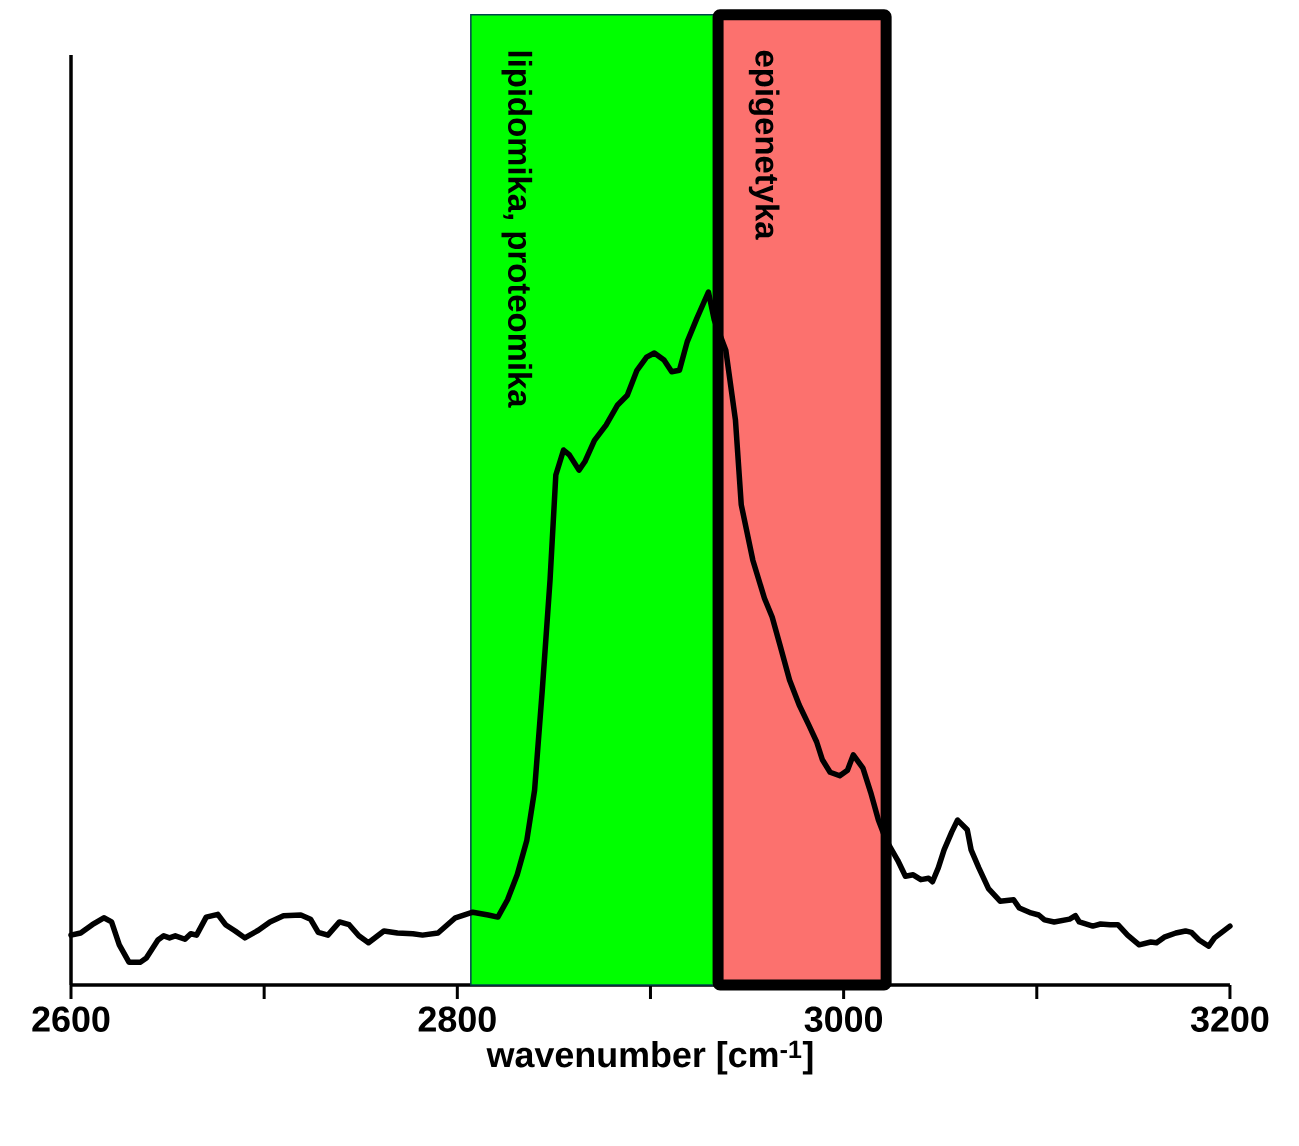 The width and height of the screenshot is (1299, 1146). What do you see at coordinates (457, 1019) in the screenshot?
I see `x-tick-label: 2800` at bounding box center [457, 1019].